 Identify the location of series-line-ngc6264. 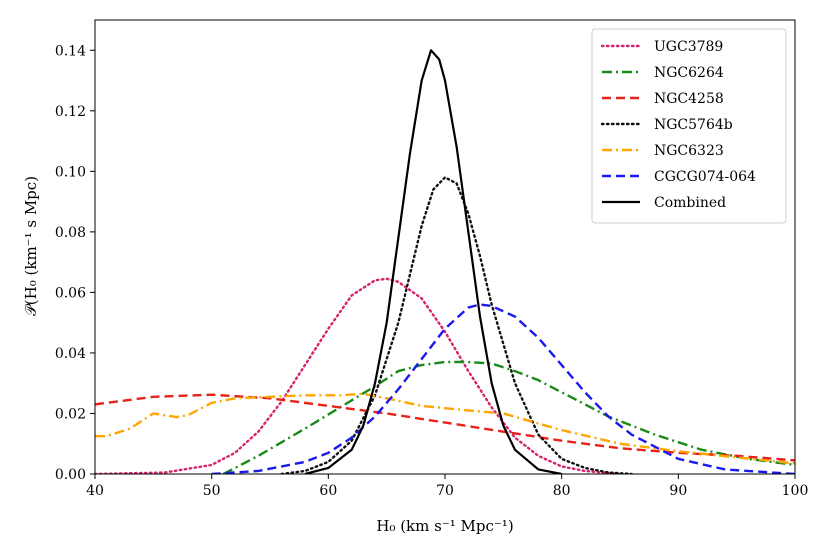
(508, 417).